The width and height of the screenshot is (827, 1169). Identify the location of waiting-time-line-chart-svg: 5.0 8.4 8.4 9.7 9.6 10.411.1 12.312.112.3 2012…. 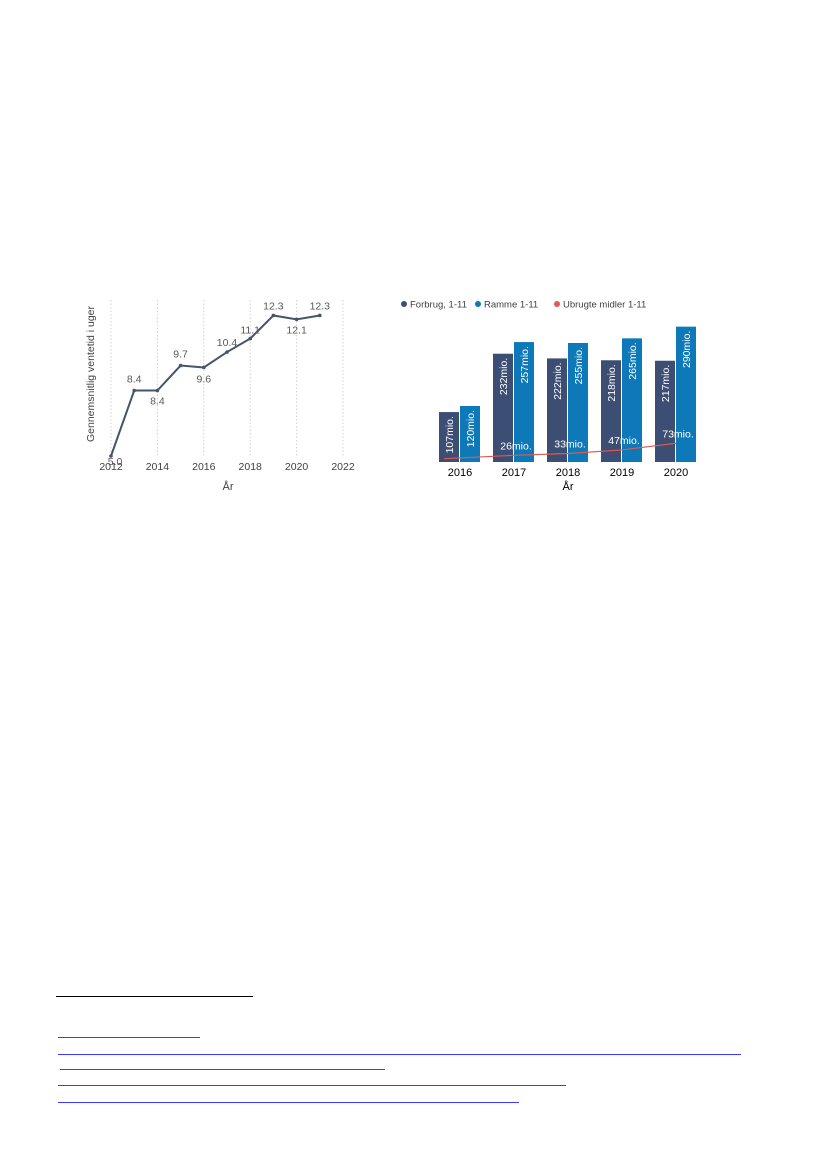
(220, 396).